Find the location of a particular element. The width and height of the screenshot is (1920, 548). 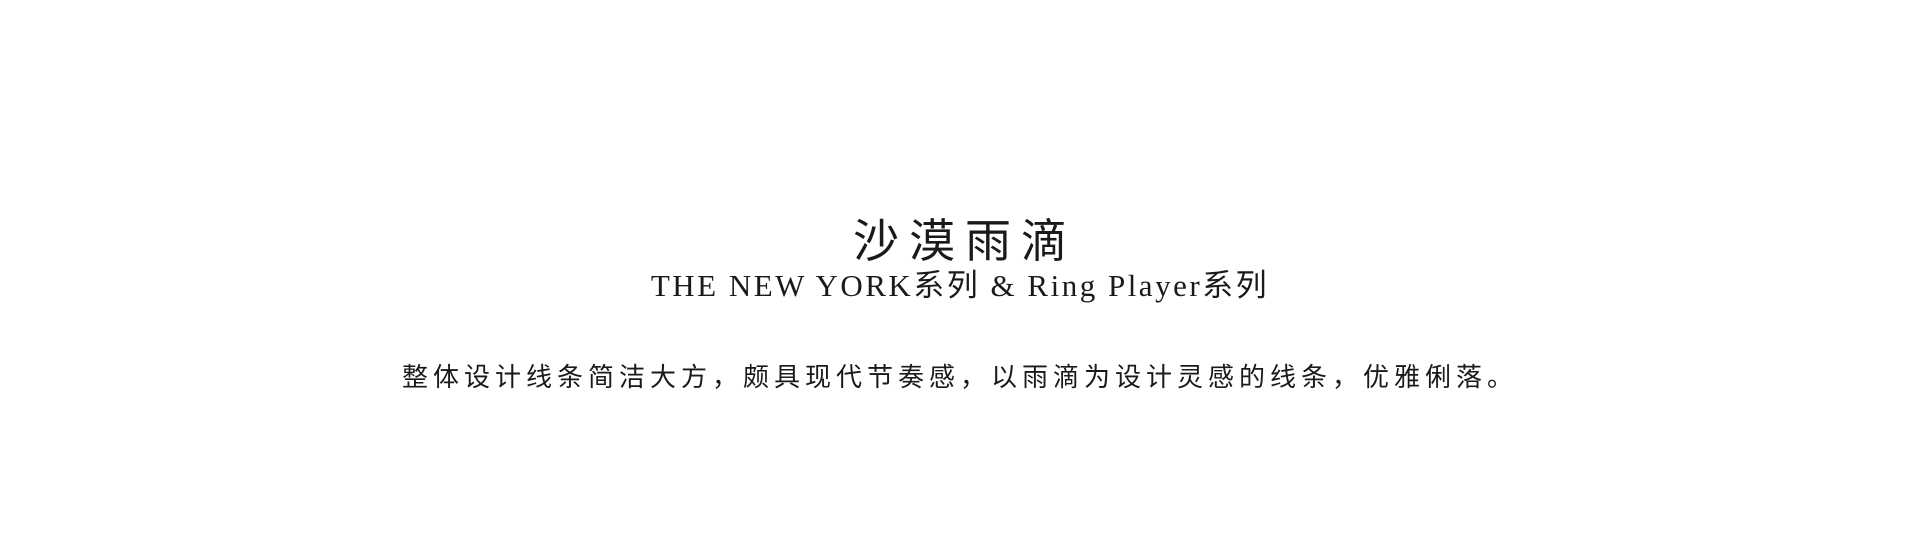

collection-series-subtitle: THE NEW YORK系列 & Ring Player系列 is located at coordinates (960, 285).